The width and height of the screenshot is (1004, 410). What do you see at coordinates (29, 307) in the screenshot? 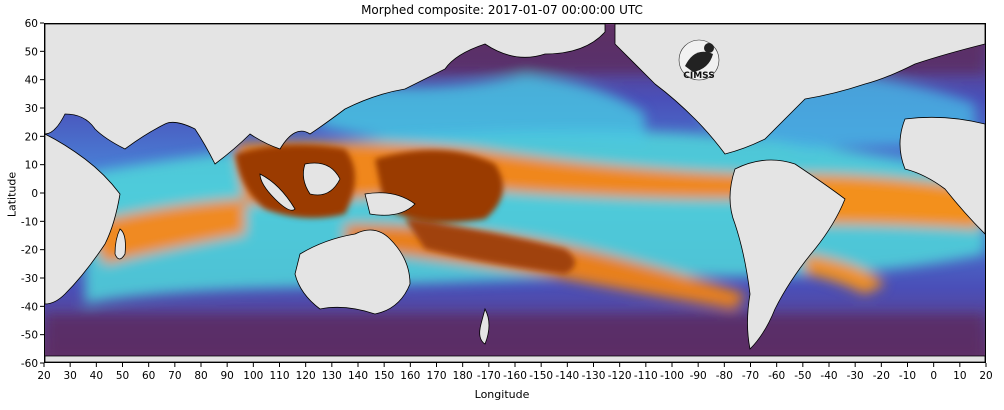
I see `y-tick-label: -40` at bounding box center [29, 307].